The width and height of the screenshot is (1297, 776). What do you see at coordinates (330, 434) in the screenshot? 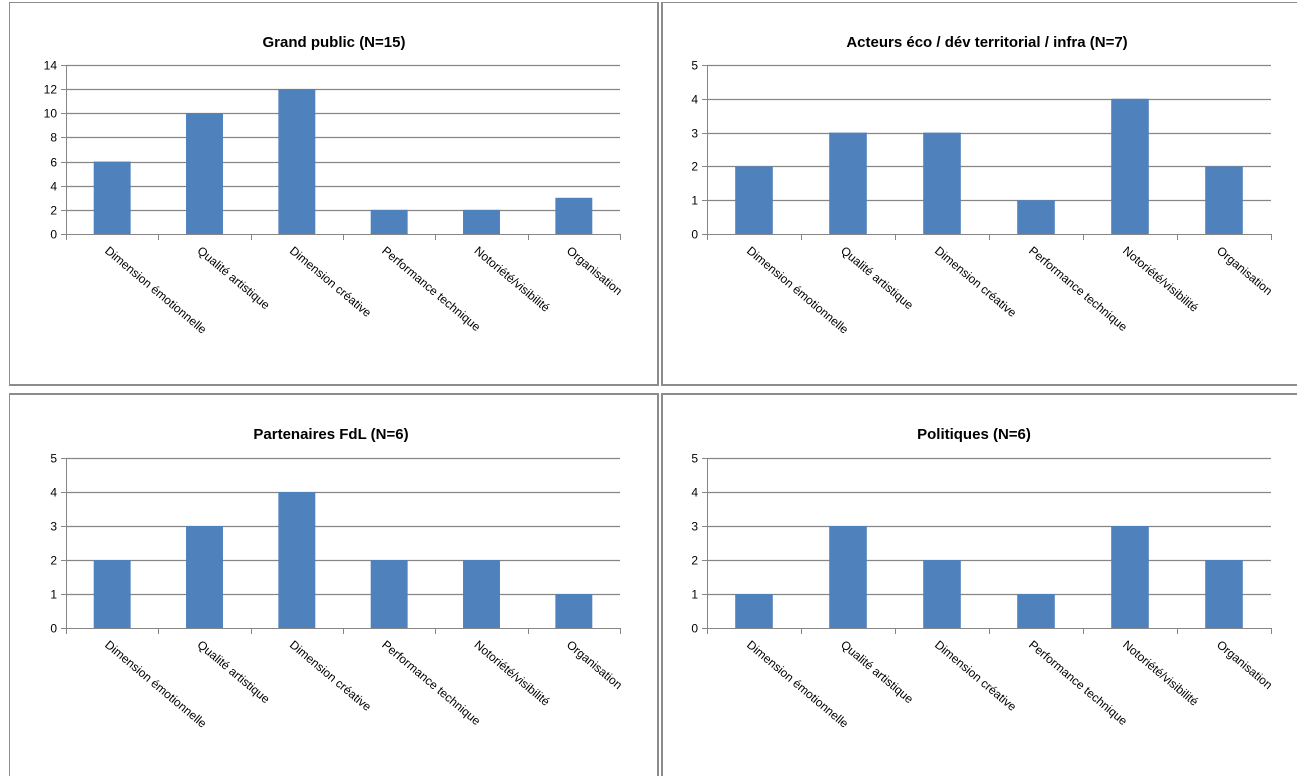
I see `chart-title: Partenaires FdL (N=6)` at bounding box center [330, 434].